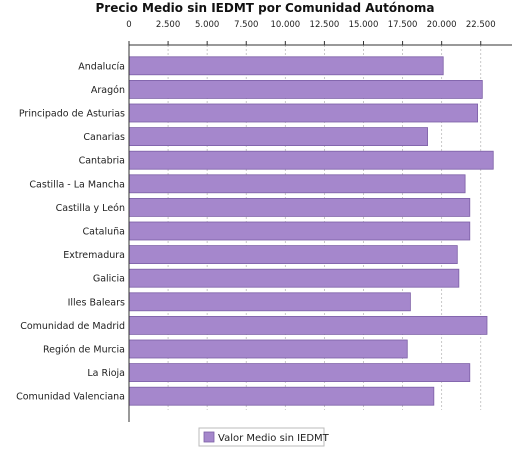  What do you see at coordinates (101, 66) in the screenshot?
I see `category-label: Andalucía` at bounding box center [101, 66].